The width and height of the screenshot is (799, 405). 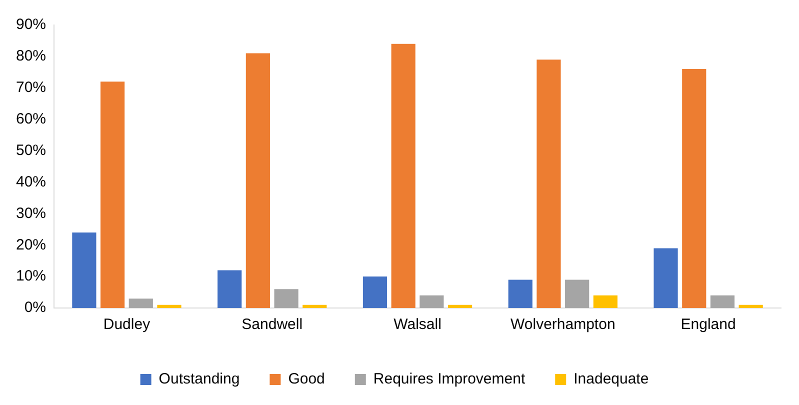 I want to click on x-tick-label: Walsall, so click(x=418, y=325).